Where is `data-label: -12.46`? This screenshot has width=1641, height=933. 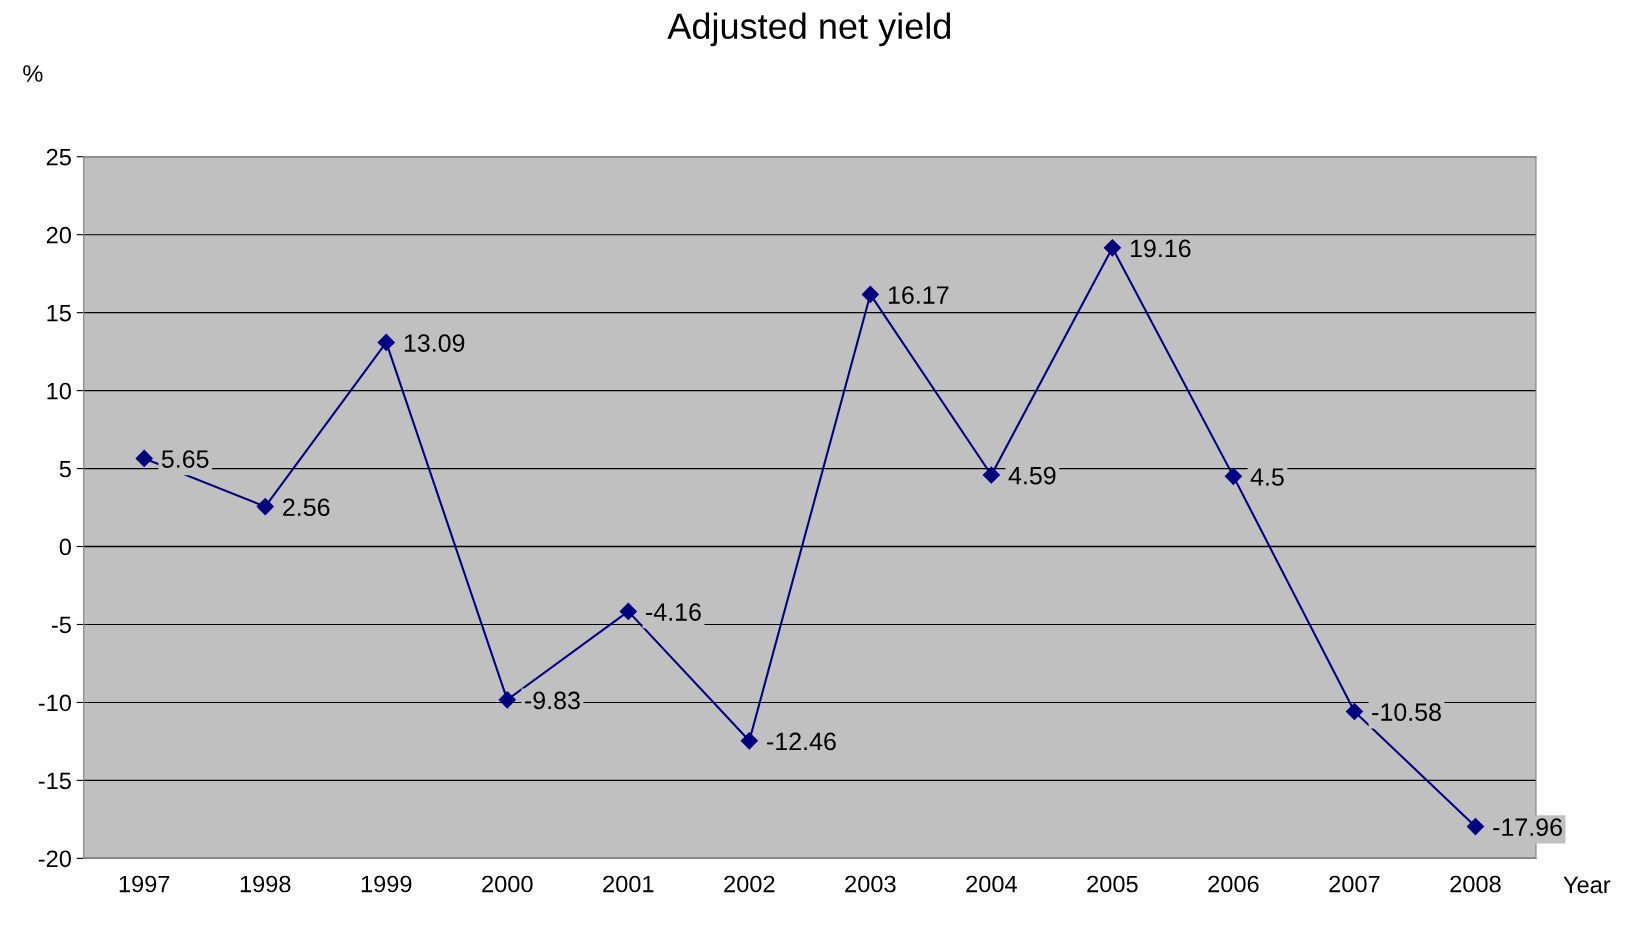 data-label: -12.46 is located at coordinates (801, 741).